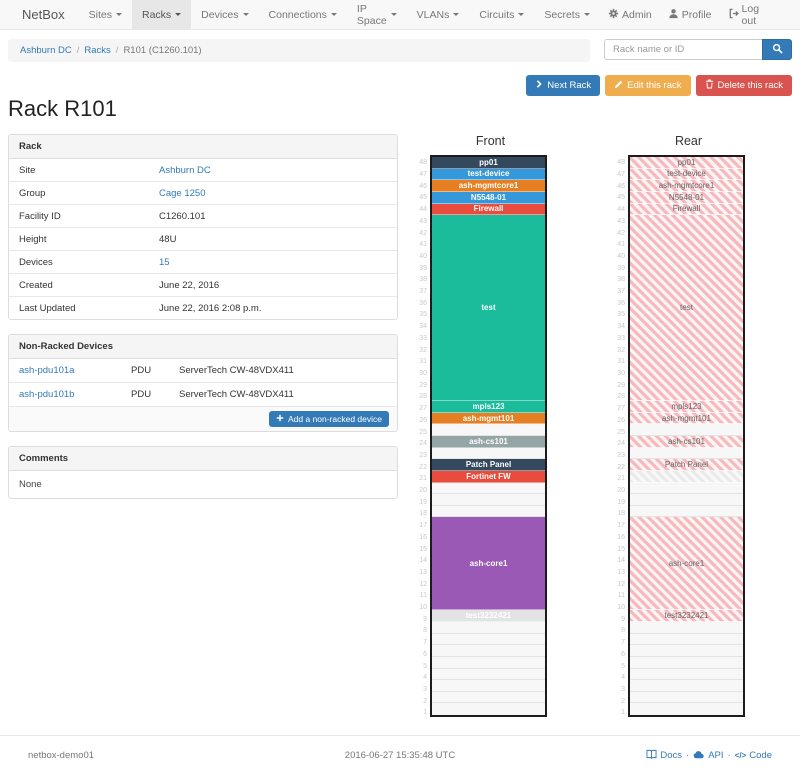  What do you see at coordinates (686, 209) in the screenshot?
I see `rack-device-rear-firewall: Firewall` at bounding box center [686, 209].